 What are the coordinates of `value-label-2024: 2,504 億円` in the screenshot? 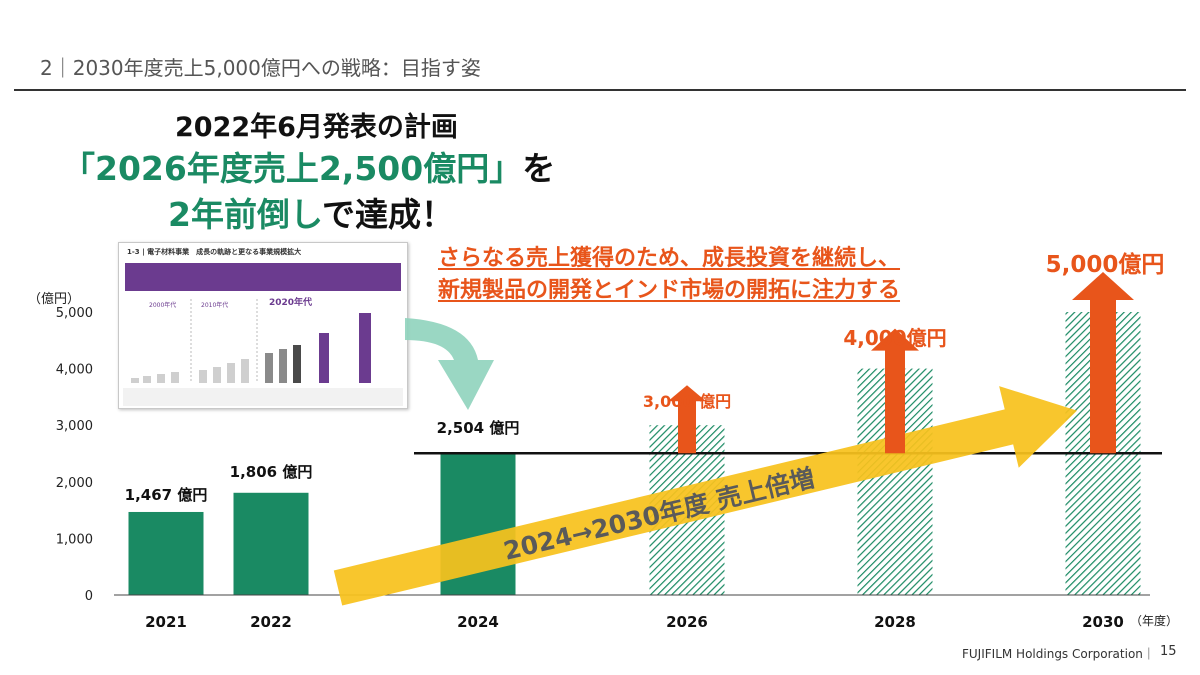 It's located at (478, 428).